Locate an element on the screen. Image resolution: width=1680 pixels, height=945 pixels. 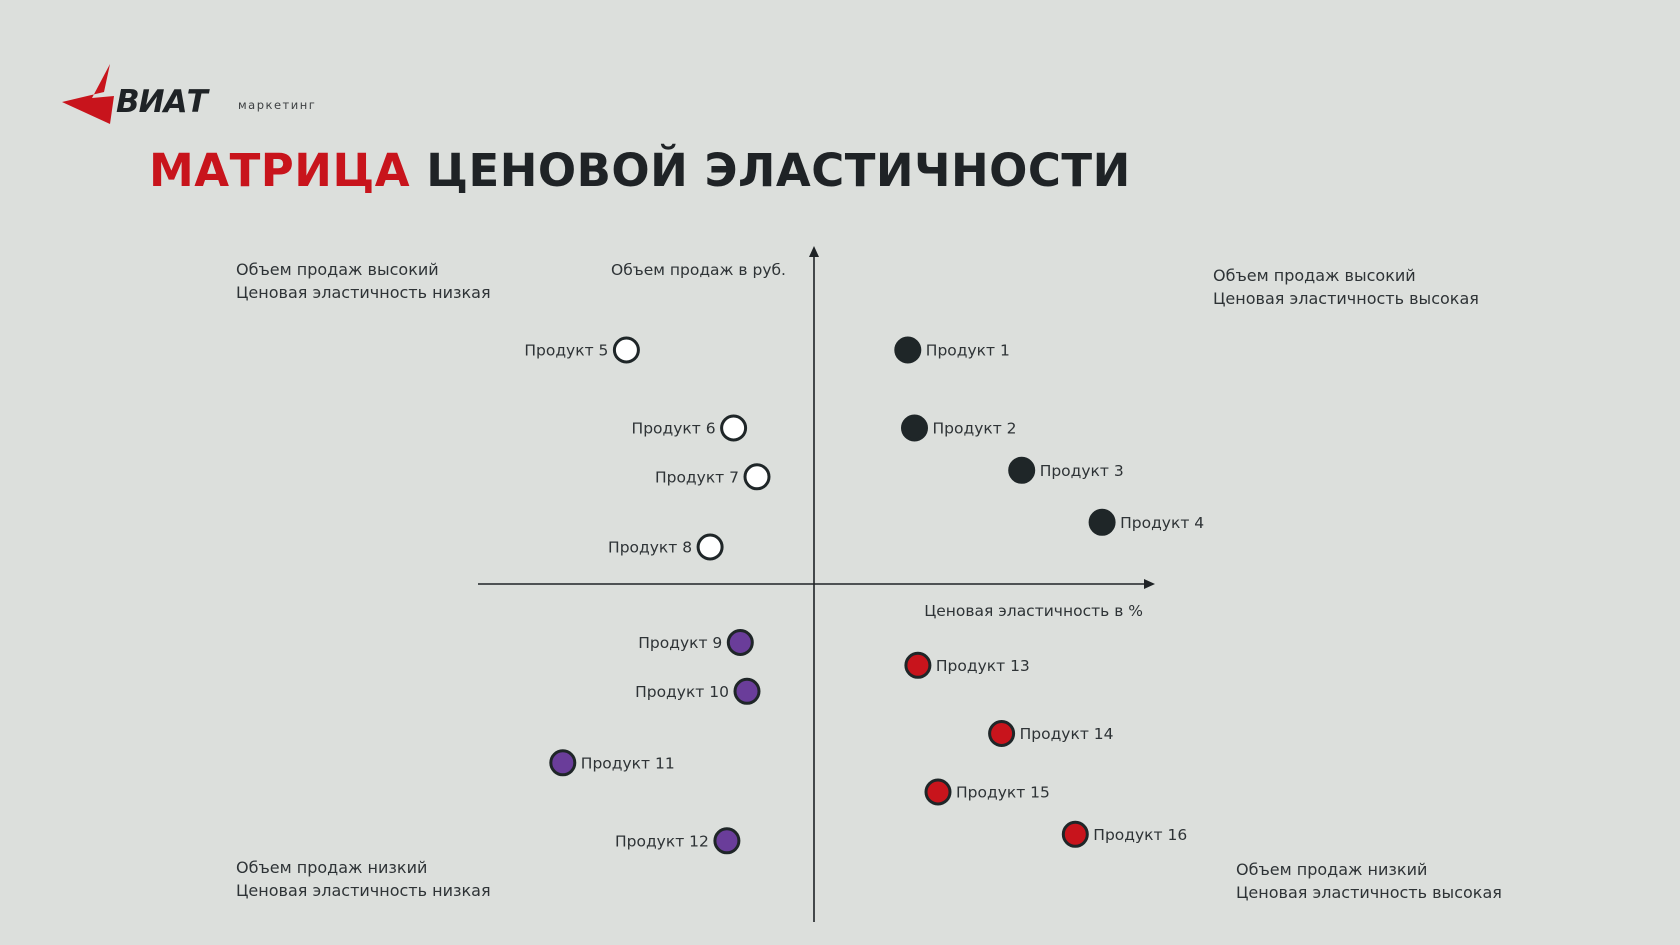
logo: ВИАТ маркетинг is located at coordinates (212, 97).